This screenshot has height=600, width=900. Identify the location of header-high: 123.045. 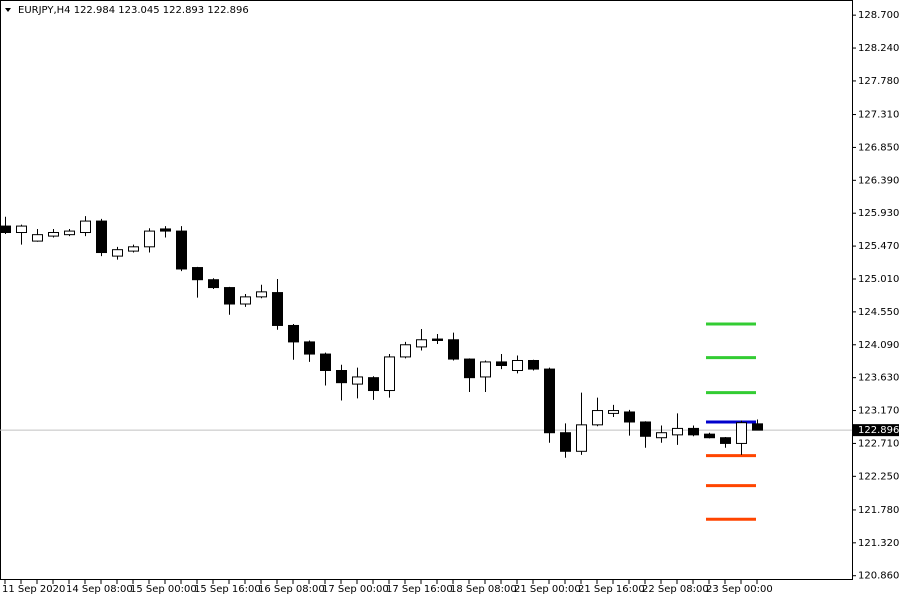
(138, 10).